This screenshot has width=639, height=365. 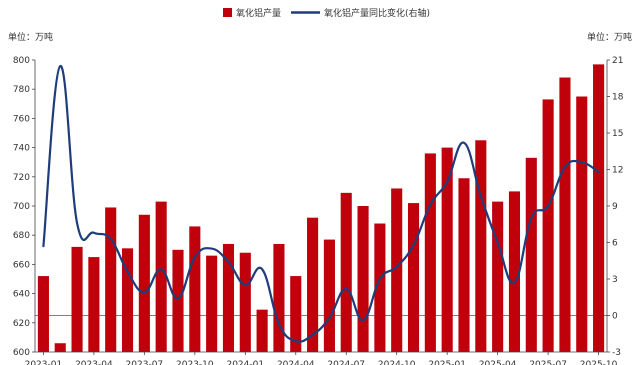 I want to click on left-tick-label: 720, so click(x=21, y=178).